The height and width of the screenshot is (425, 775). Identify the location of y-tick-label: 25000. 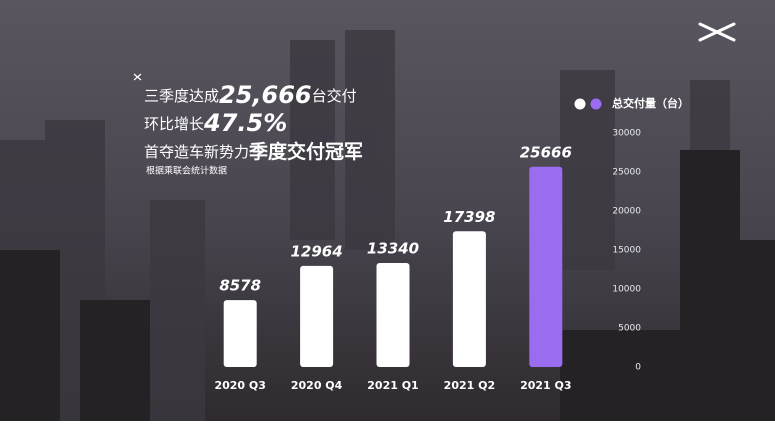
(626, 173).